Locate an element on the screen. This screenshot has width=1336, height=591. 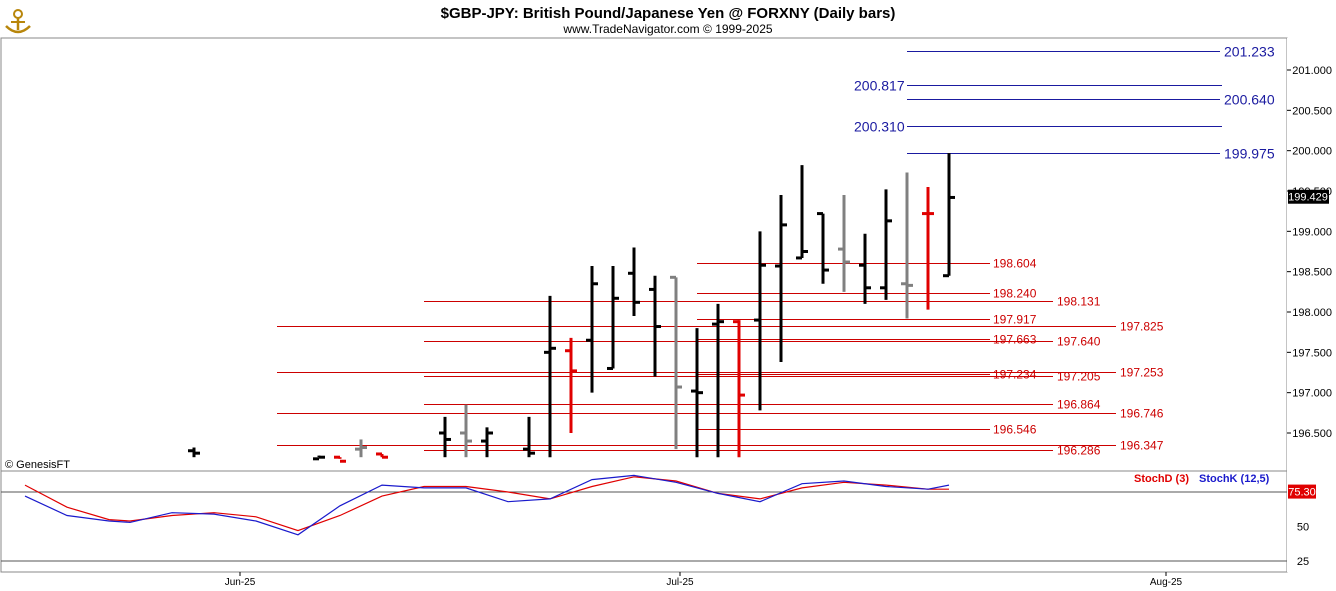
time-tick-label: Aug-25 is located at coordinates (1166, 582).